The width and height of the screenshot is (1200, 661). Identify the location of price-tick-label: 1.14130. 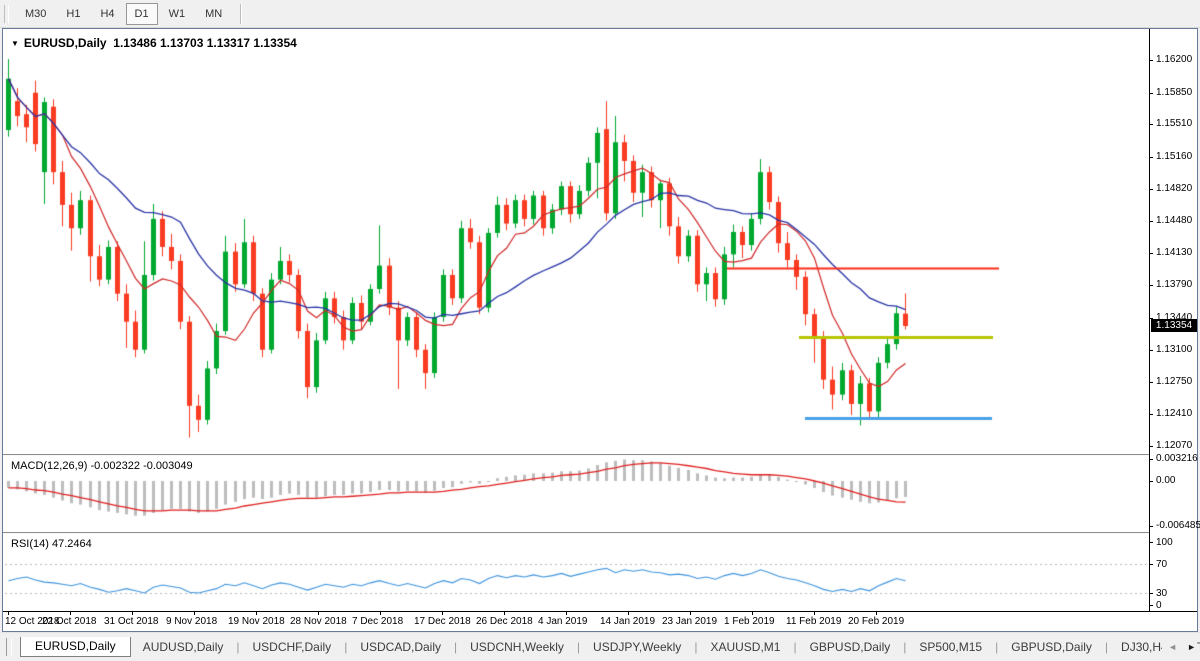
(1174, 252).